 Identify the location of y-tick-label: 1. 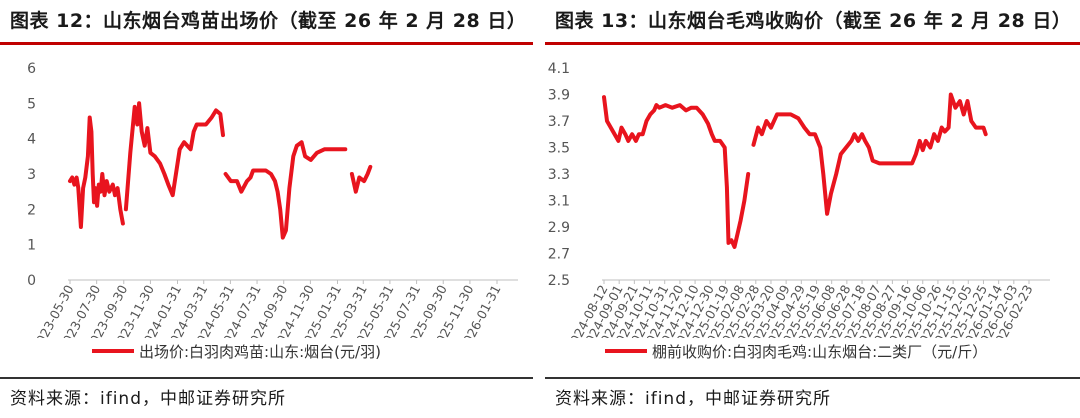
(31, 246).